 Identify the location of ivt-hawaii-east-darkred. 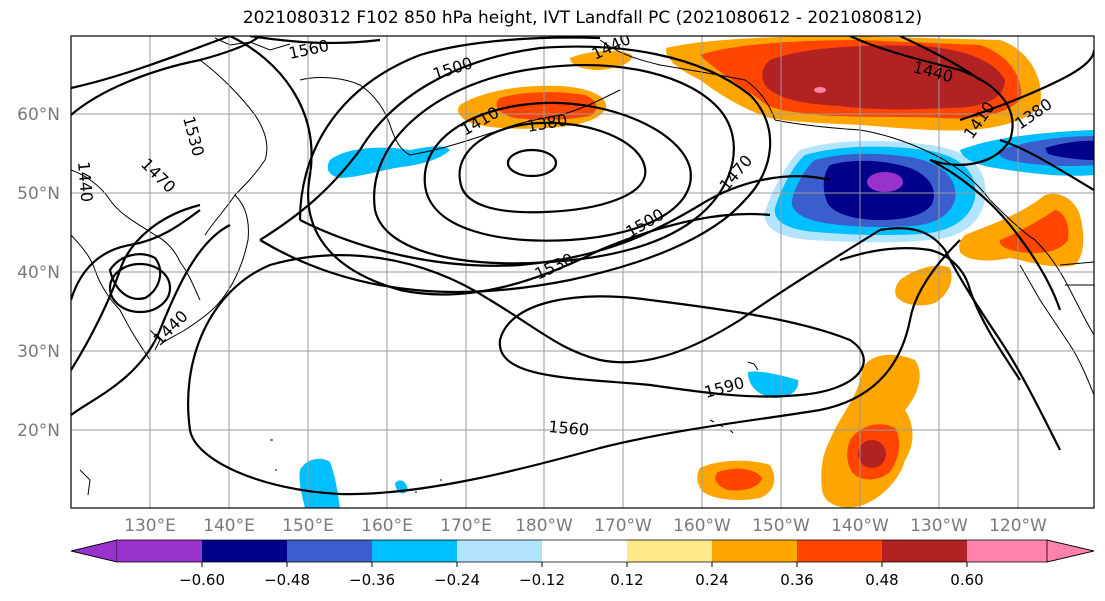
(872, 454).